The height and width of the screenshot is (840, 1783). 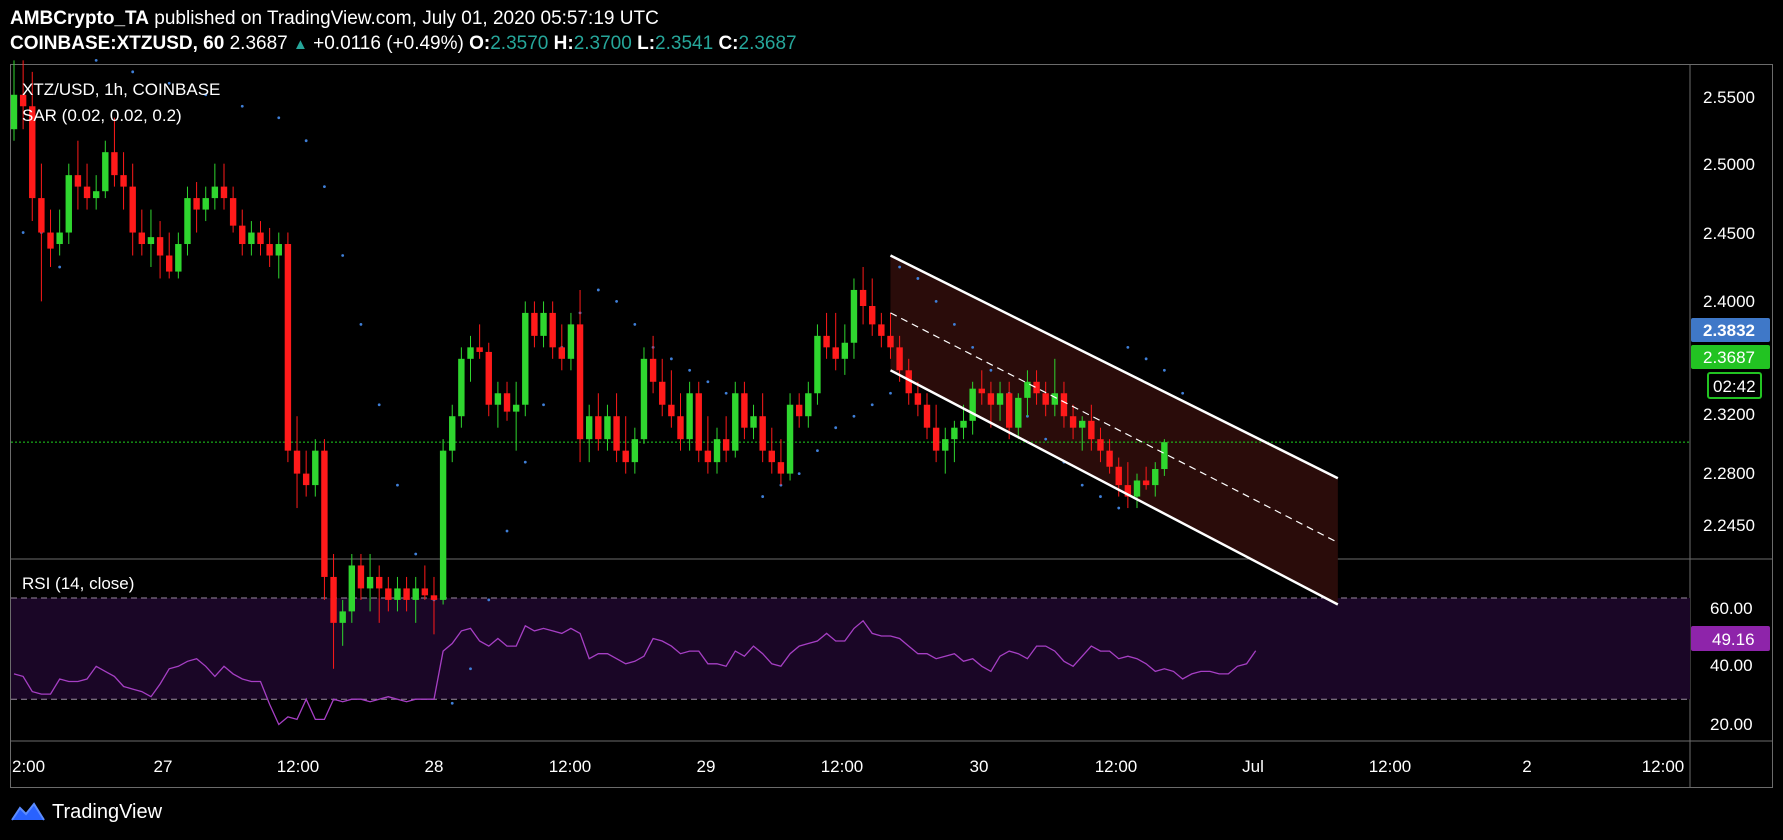 I want to click on prev-price-badge, so click(x=1730, y=330).